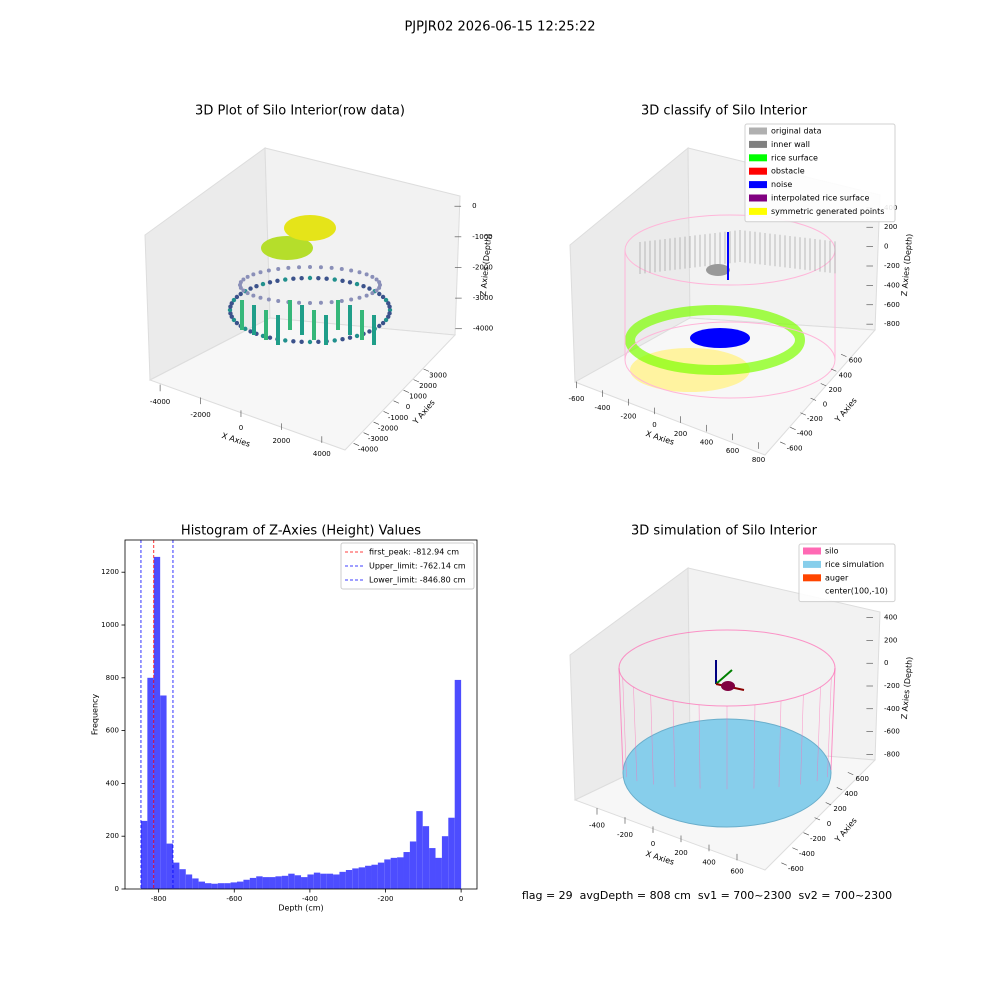 Image resolution: width=1000 pixels, height=1000 pixels. What do you see at coordinates (414, 552) in the screenshot?
I see `legend-label: first_peak: -812.94 cm` at bounding box center [414, 552].